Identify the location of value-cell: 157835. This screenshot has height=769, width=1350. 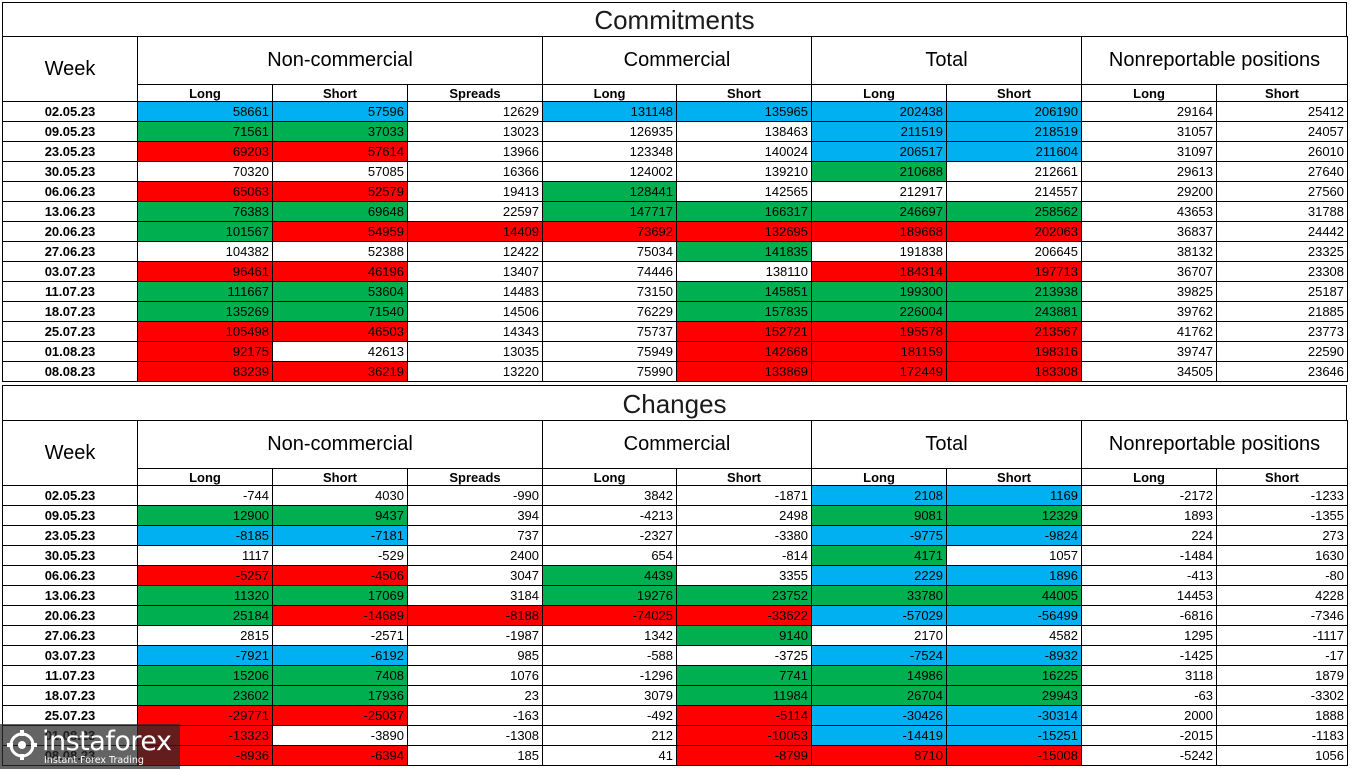
(744, 311).